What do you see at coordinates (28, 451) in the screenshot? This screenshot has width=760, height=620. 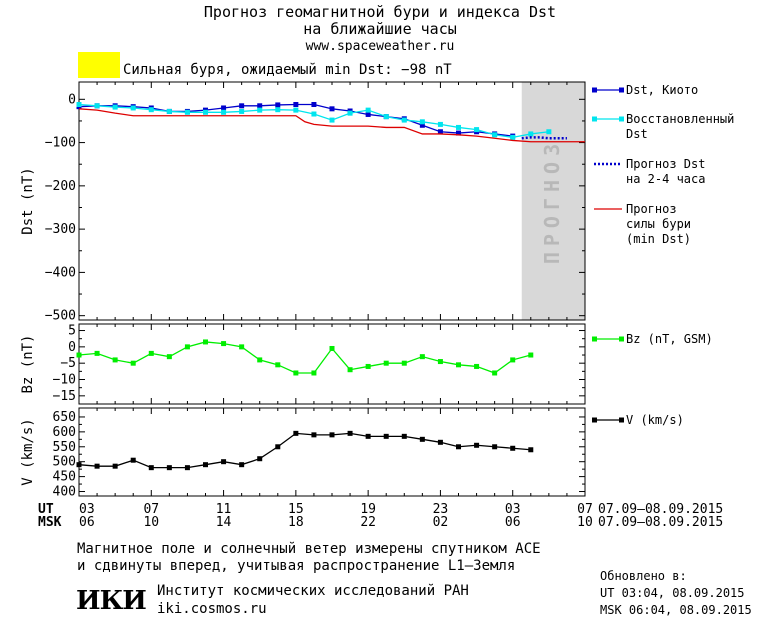 I see `y-axis-label: V (km/s)` at bounding box center [28, 451].